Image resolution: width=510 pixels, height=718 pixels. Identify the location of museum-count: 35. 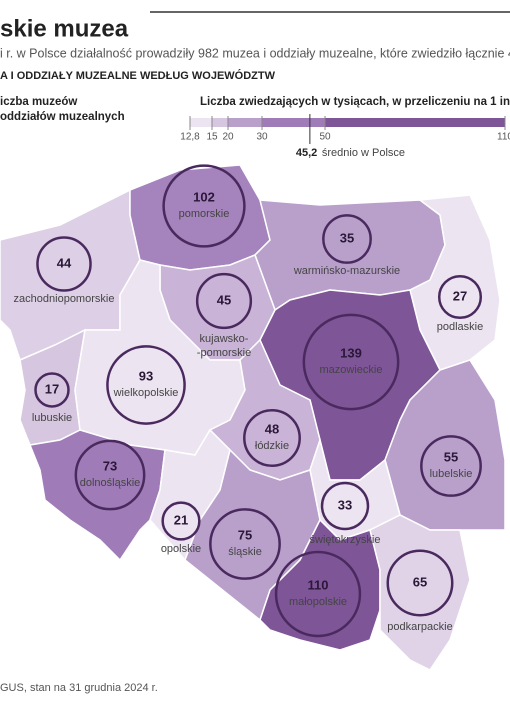
(347, 237).